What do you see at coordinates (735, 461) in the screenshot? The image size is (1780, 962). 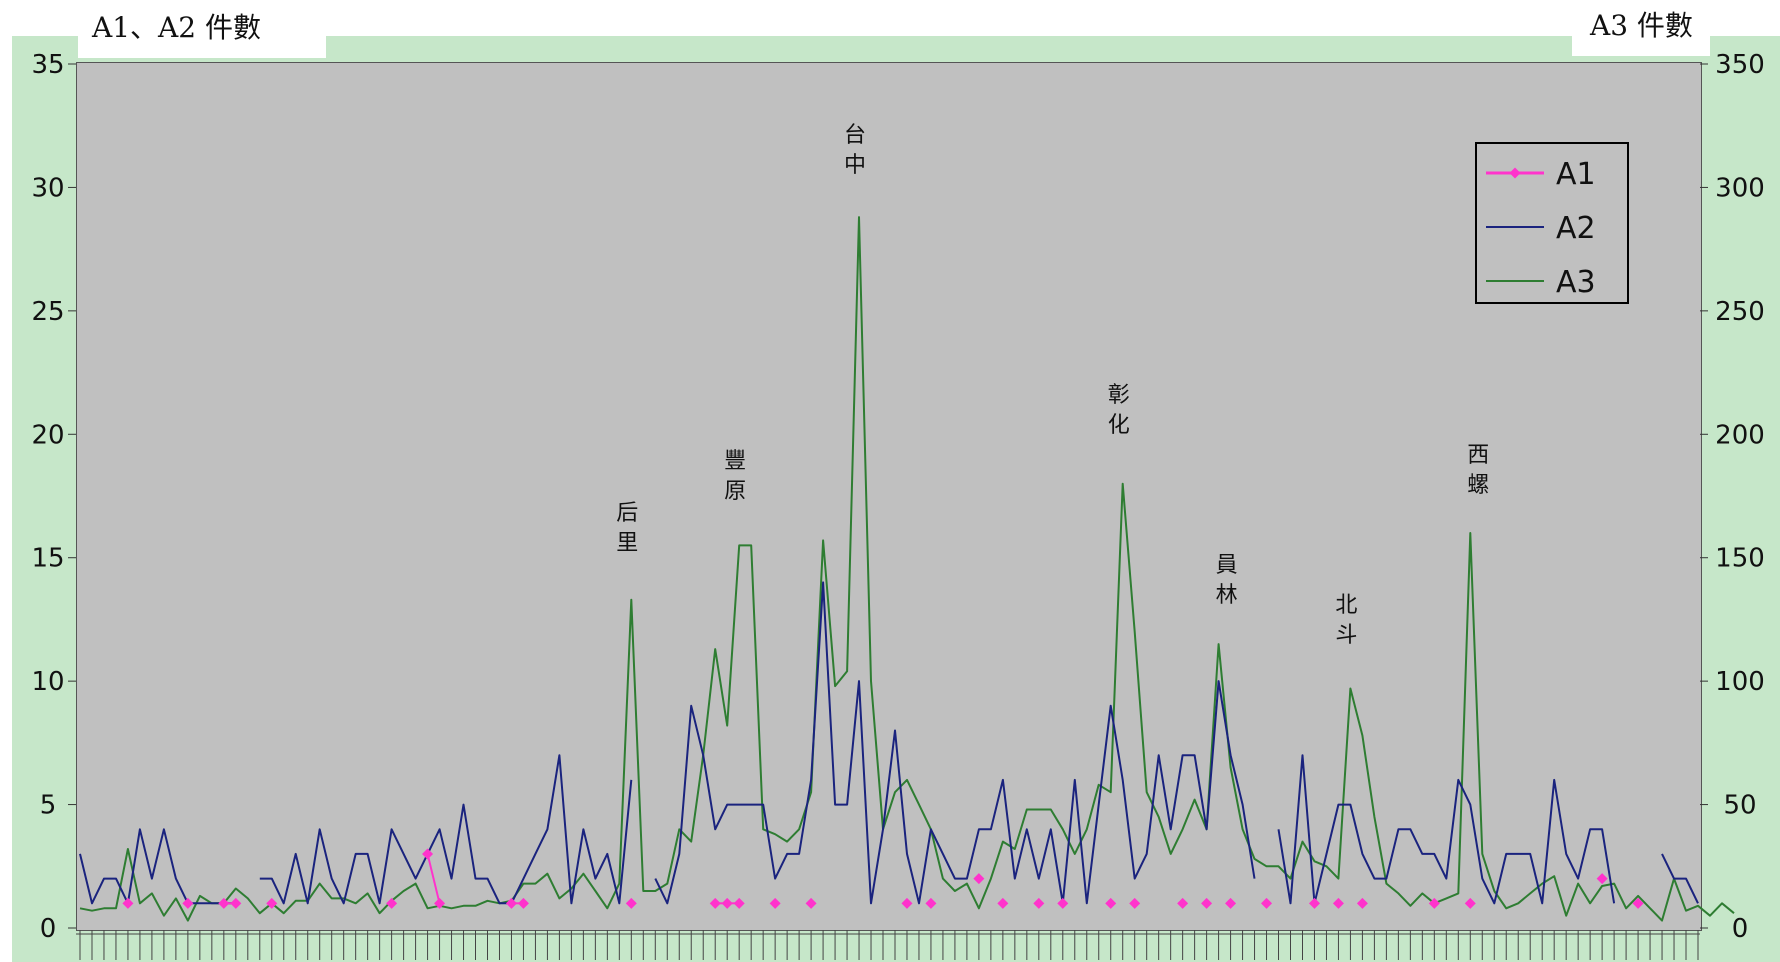 I see `peak-annotation: 豐` at bounding box center [735, 461].